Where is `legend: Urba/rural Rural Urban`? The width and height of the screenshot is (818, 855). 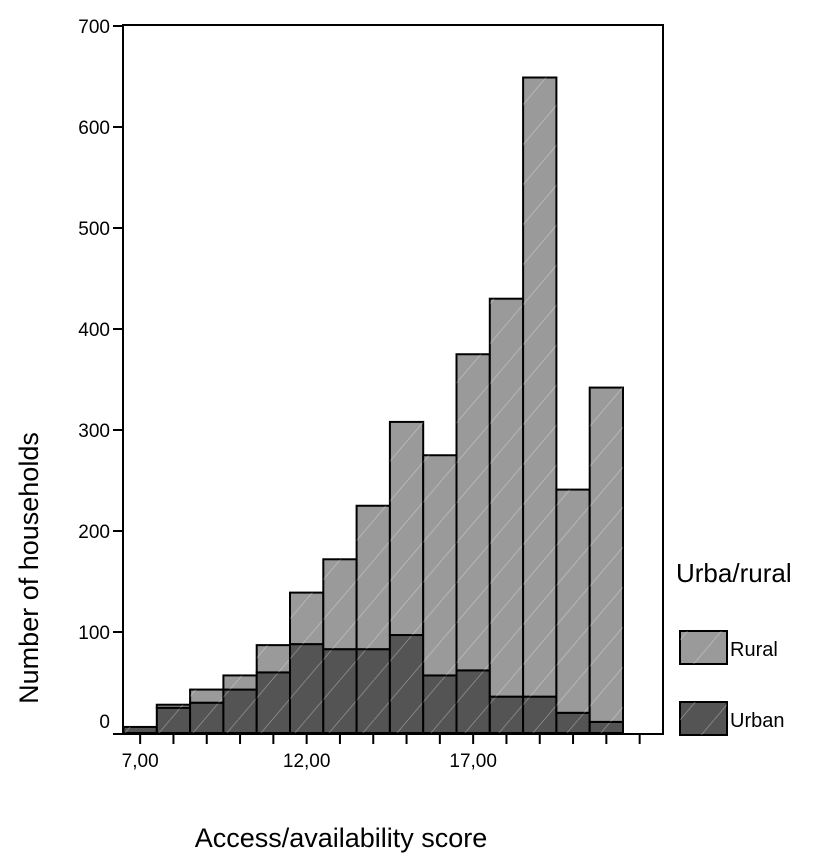
legend: Urba/rural Rural Urban is located at coordinates (734, 647).